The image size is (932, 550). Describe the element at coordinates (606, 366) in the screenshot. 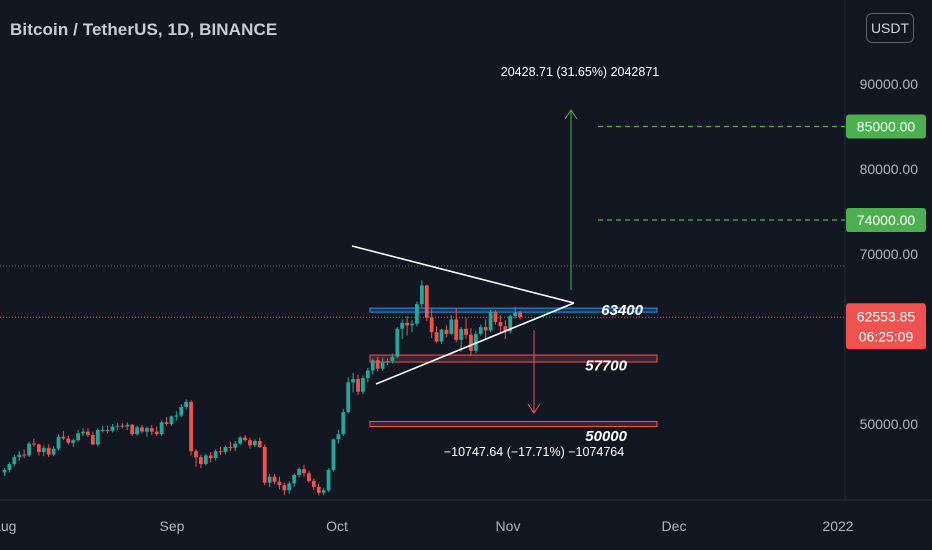

I see `level-label-57700: 57700` at that location.